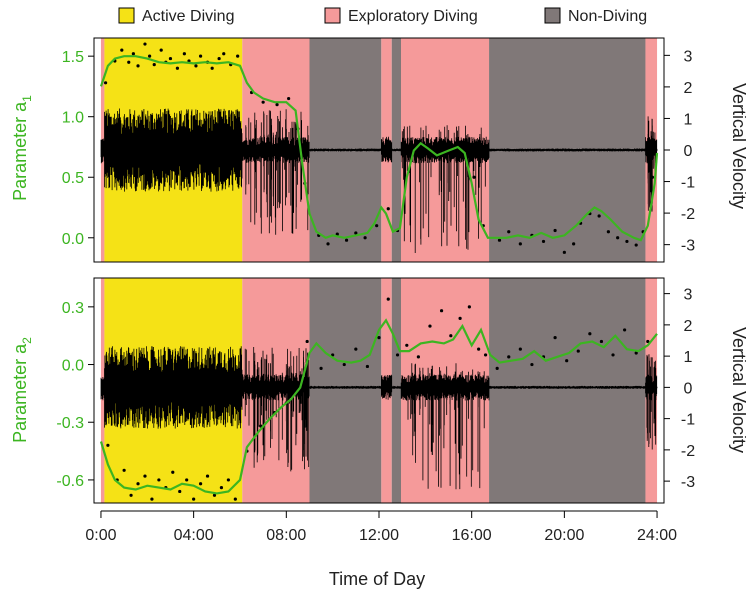 Image resolution: width=746 pixels, height=590 pixels. I want to click on right-tick-label: -3, so click(688, 482).